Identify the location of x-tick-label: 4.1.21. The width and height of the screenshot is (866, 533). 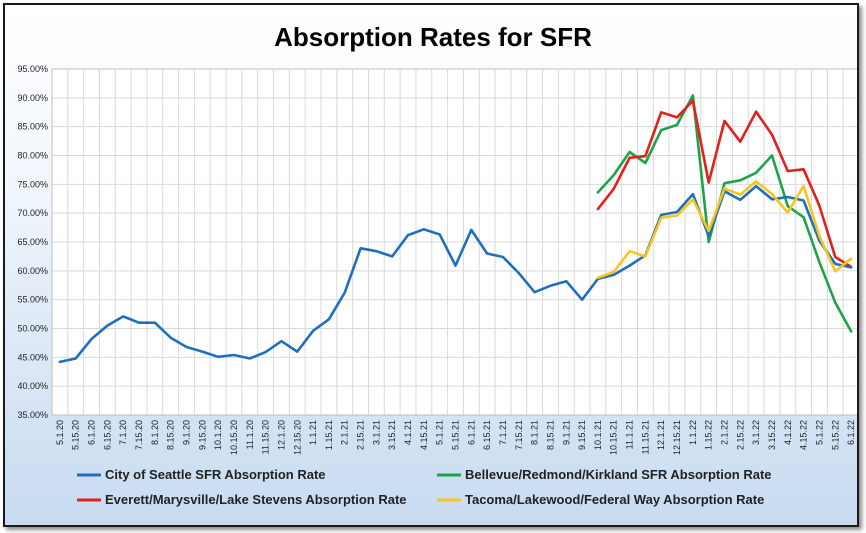
(408, 432).